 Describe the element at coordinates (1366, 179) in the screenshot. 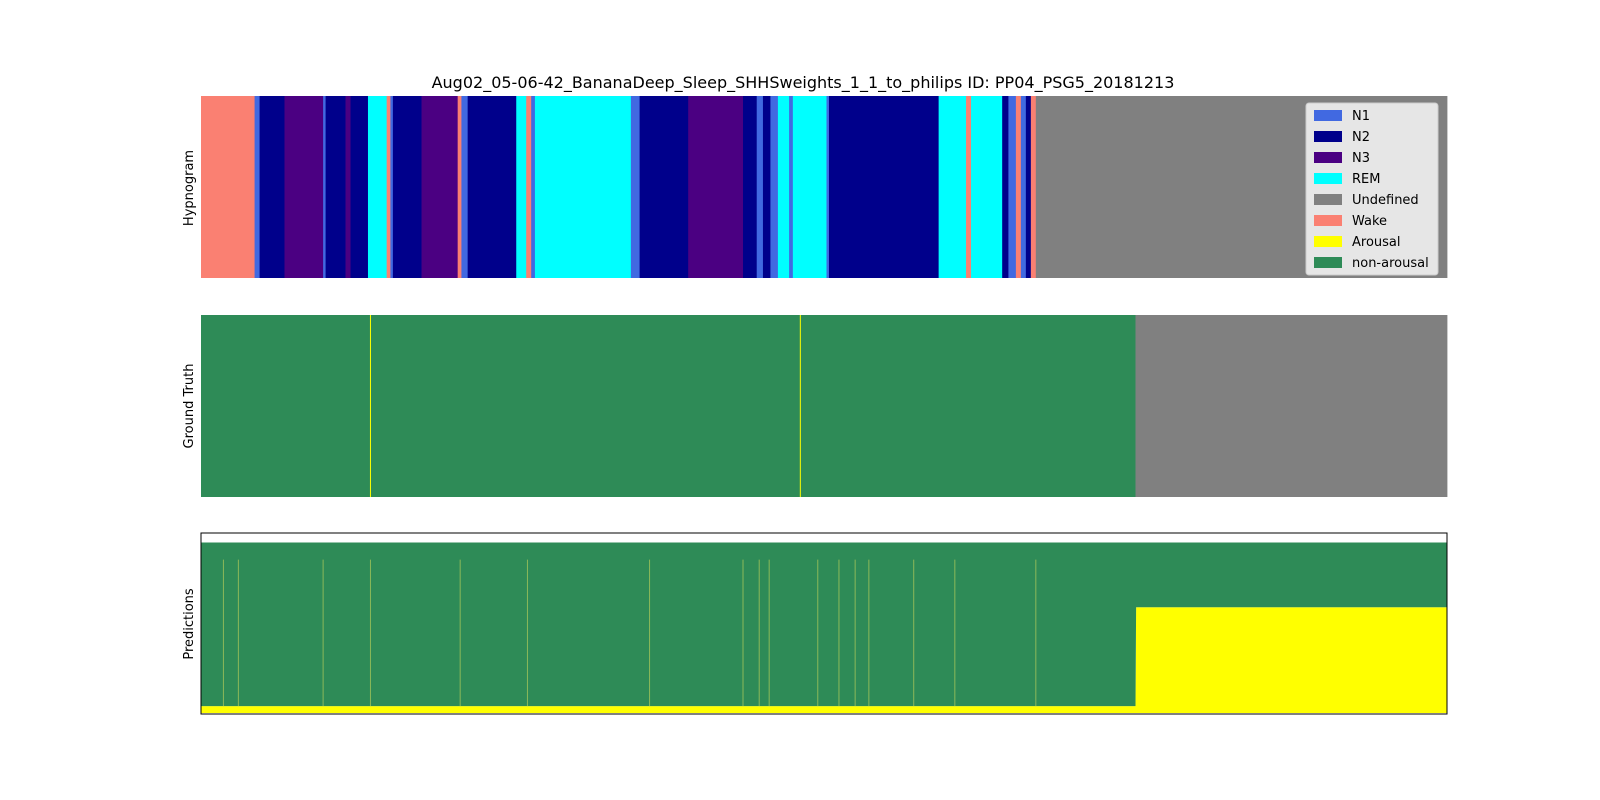

I see `legend-label-rem: REM` at that location.